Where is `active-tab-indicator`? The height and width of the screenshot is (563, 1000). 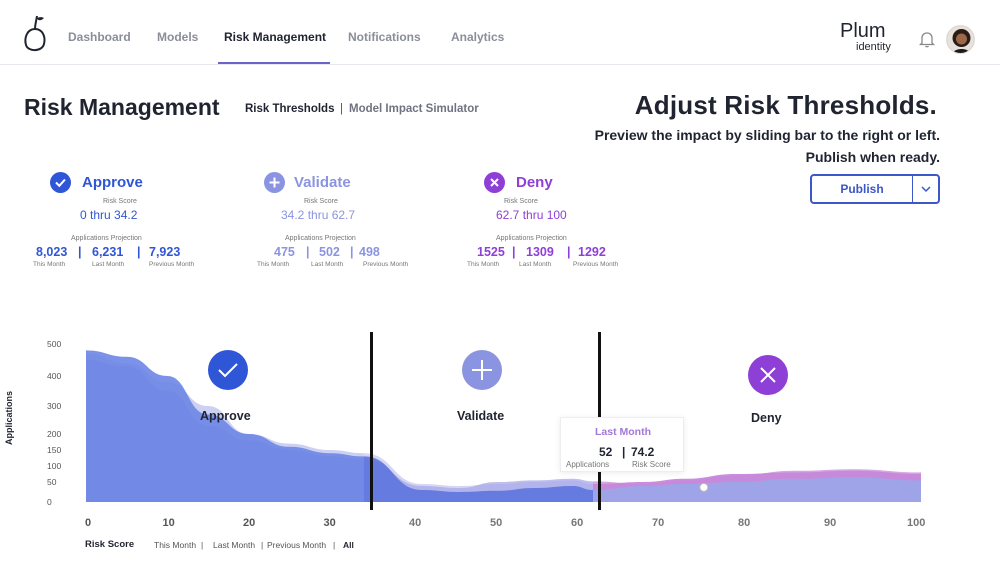
active-tab-indicator is located at coordinates (274, 63).